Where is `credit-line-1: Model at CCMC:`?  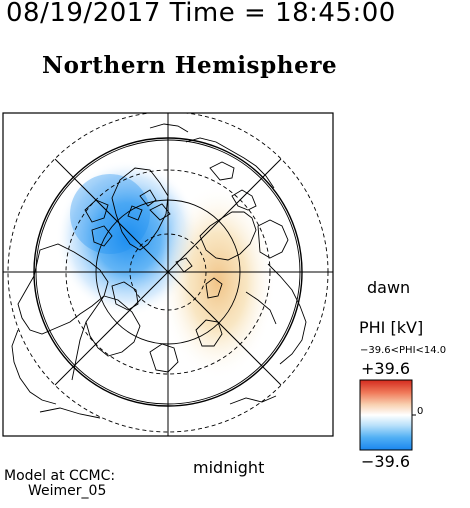 credit-line-1: Model at CCMC: is located at coordinates (60, 476).